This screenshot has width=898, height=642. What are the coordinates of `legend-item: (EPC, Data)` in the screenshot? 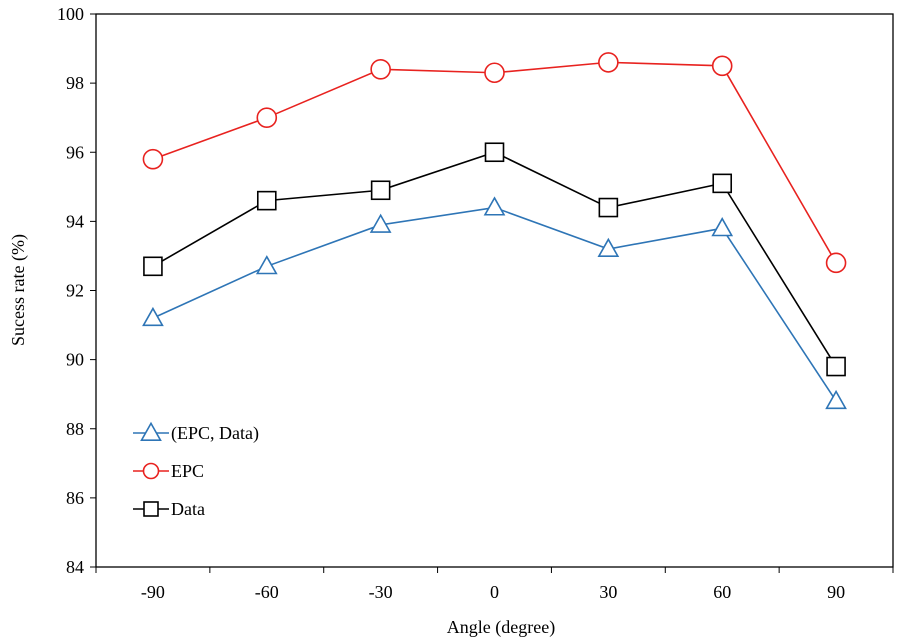 It's located at (196, 432).